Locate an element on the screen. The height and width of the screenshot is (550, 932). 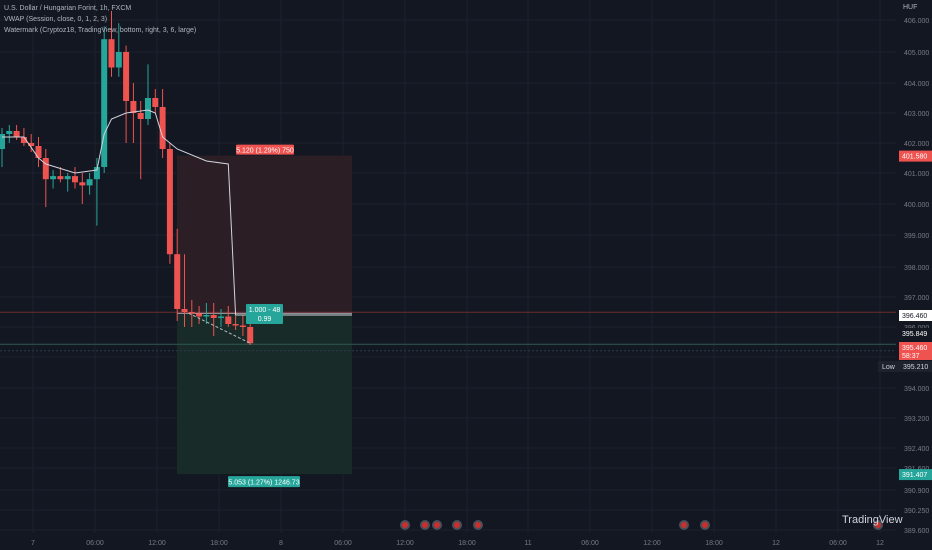
y-tick-label: 390.900 is located at coordinates (916, 491).